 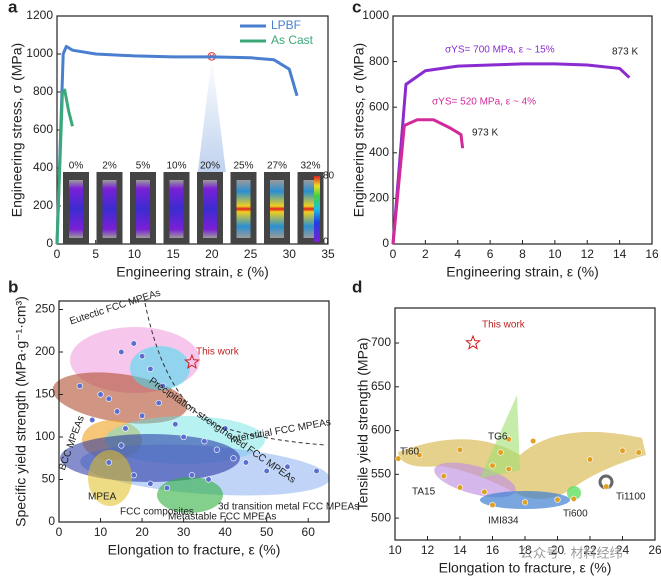 I want to click on x-tick-label: 15, so click(x=173, y=254).